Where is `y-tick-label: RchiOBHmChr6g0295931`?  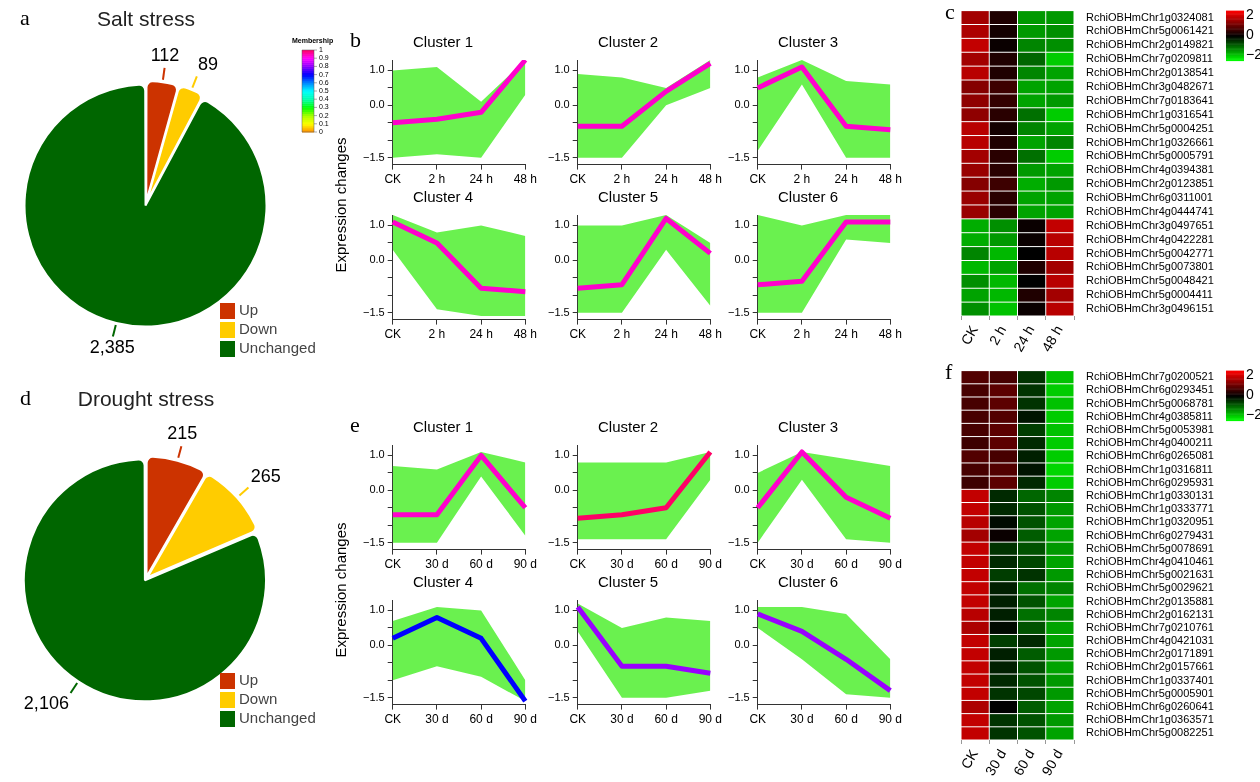
y-tick-label: RchiOBHmChr6g0295931 is located at coordinates (1150, 481).